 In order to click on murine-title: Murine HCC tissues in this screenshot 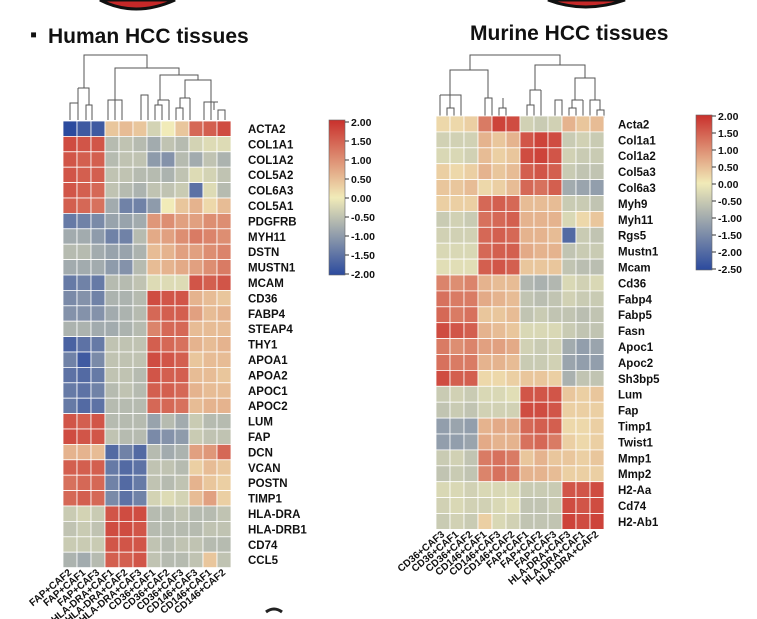, I will do `click(569, 33)`.